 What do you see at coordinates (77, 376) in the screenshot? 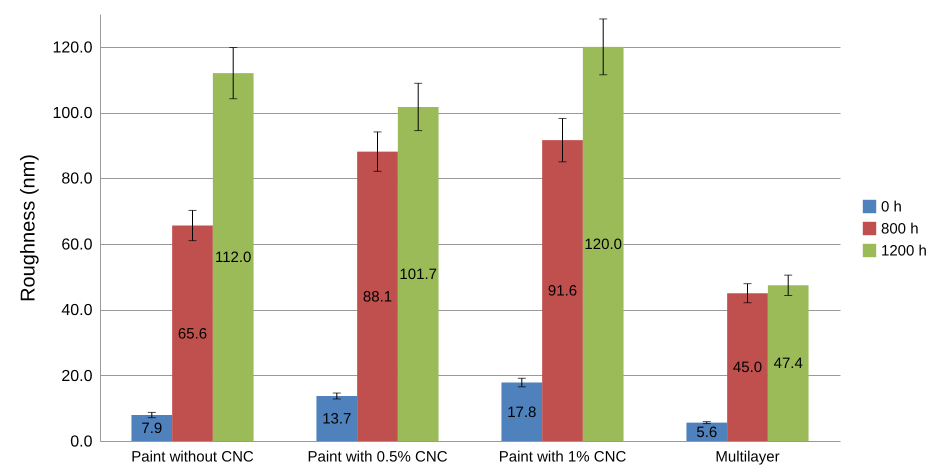
I see `y-tick-label: 20.0` at bounding box center [77, 376].